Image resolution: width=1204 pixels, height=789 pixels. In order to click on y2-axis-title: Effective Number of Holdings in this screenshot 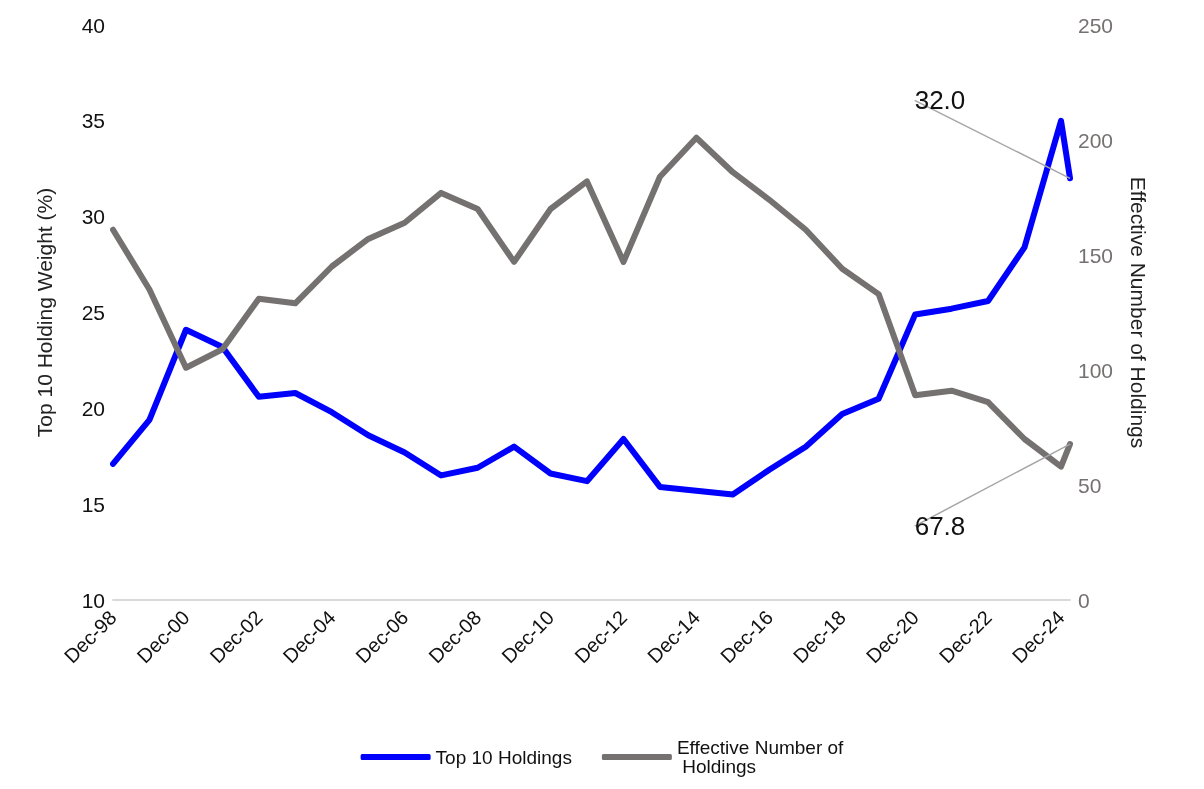, I will do `click(1138, 312)`.